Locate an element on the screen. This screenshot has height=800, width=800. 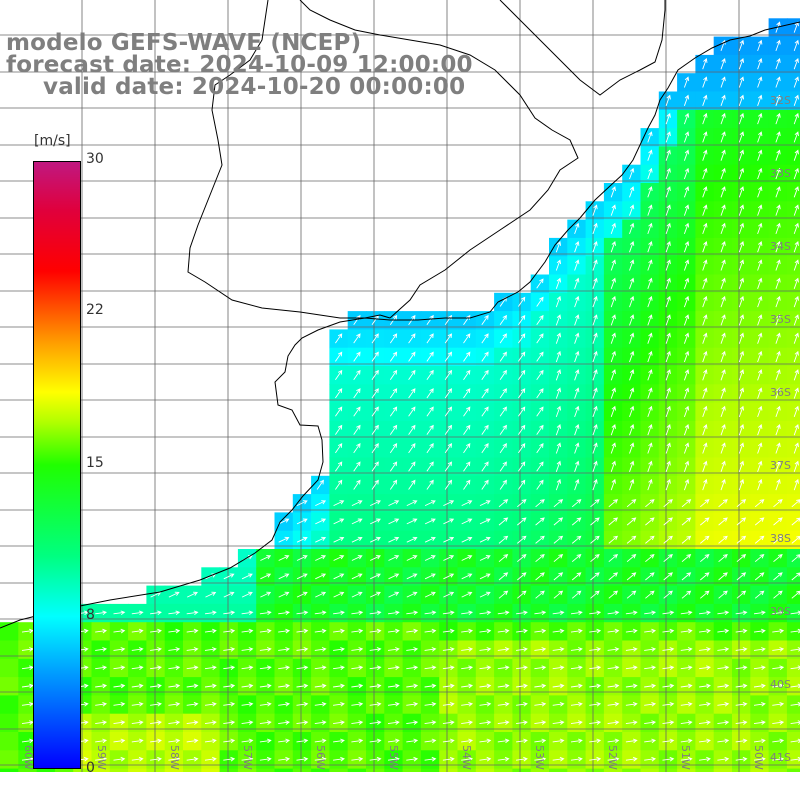
latitude-labels: 32S 33S 34S 35S 36S 37S 38S 39S 40S 41S is located at coordinates (780, 429).